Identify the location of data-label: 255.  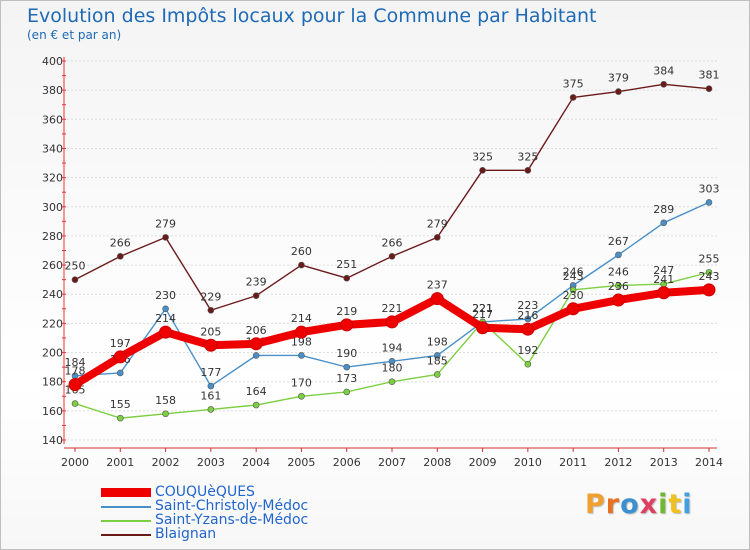
(709, 258).